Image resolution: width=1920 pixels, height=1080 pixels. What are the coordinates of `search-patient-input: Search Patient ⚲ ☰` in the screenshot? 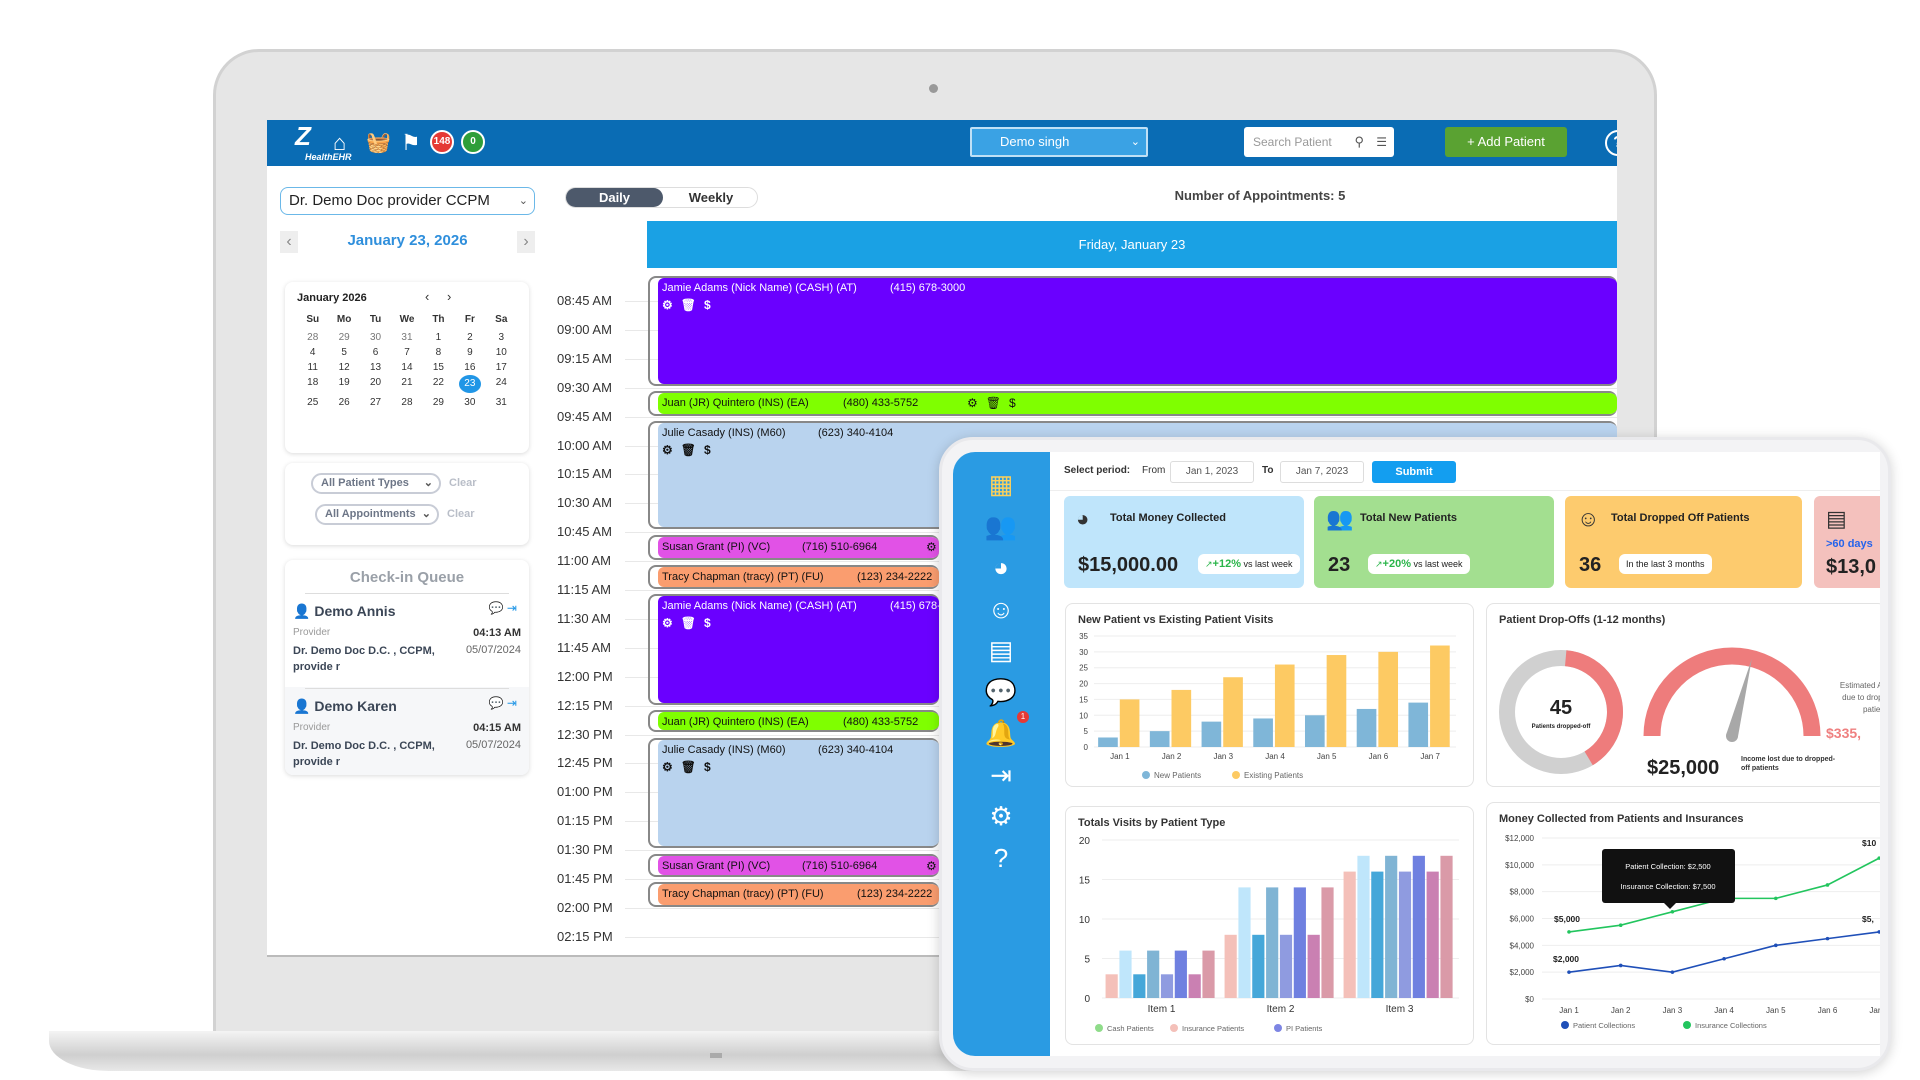 It's located at (1319, 142).